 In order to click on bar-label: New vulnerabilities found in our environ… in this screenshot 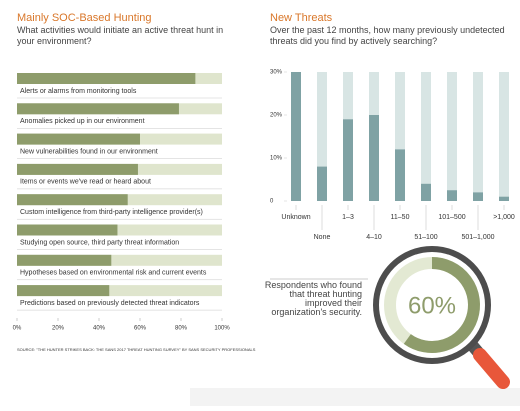, I will do `click(89, 151)`.